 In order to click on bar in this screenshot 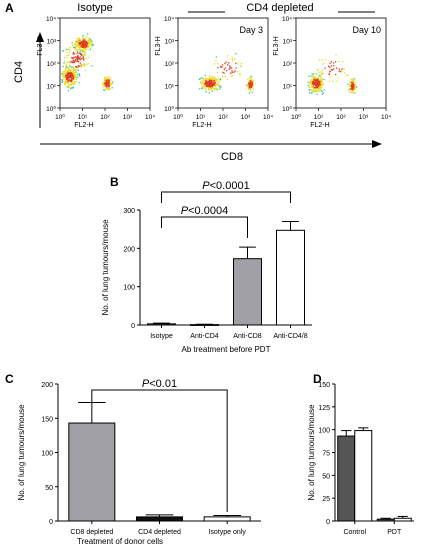, I will do `click(402, 519)`.